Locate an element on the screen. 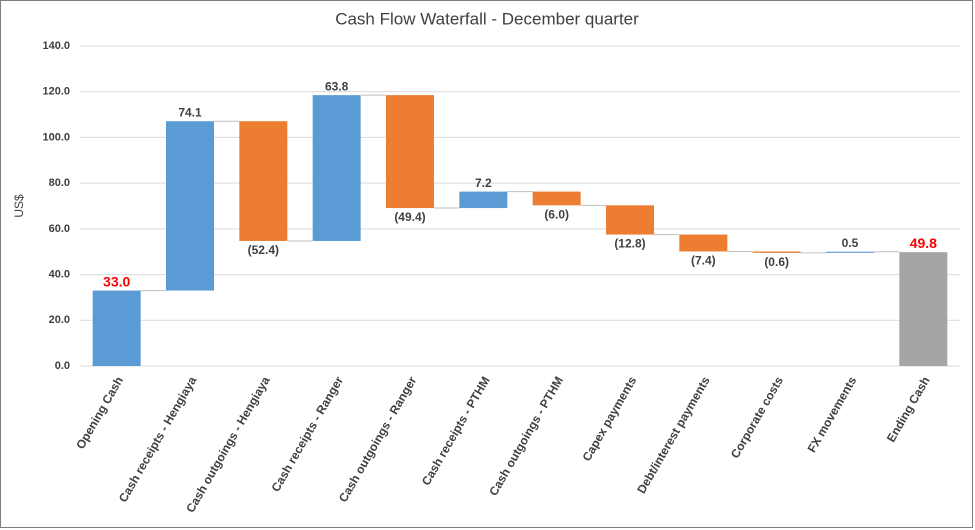 The image size is (975, 530). y-tick-label: 60.0 is located at coordinates (59, 229).